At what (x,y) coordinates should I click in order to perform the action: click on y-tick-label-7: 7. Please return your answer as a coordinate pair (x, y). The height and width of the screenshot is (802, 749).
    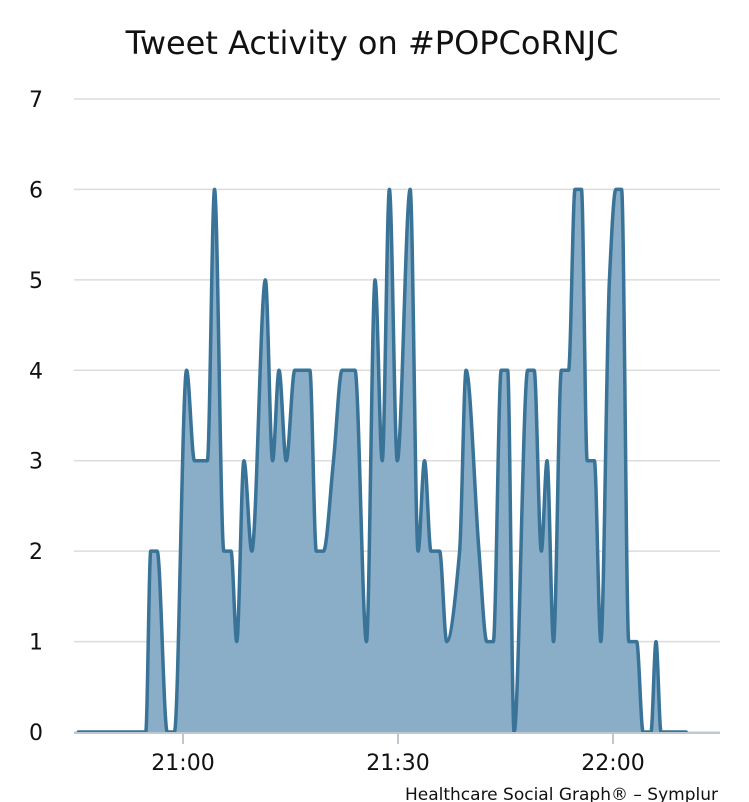
    Looking at the image, I should click on (36, 100).